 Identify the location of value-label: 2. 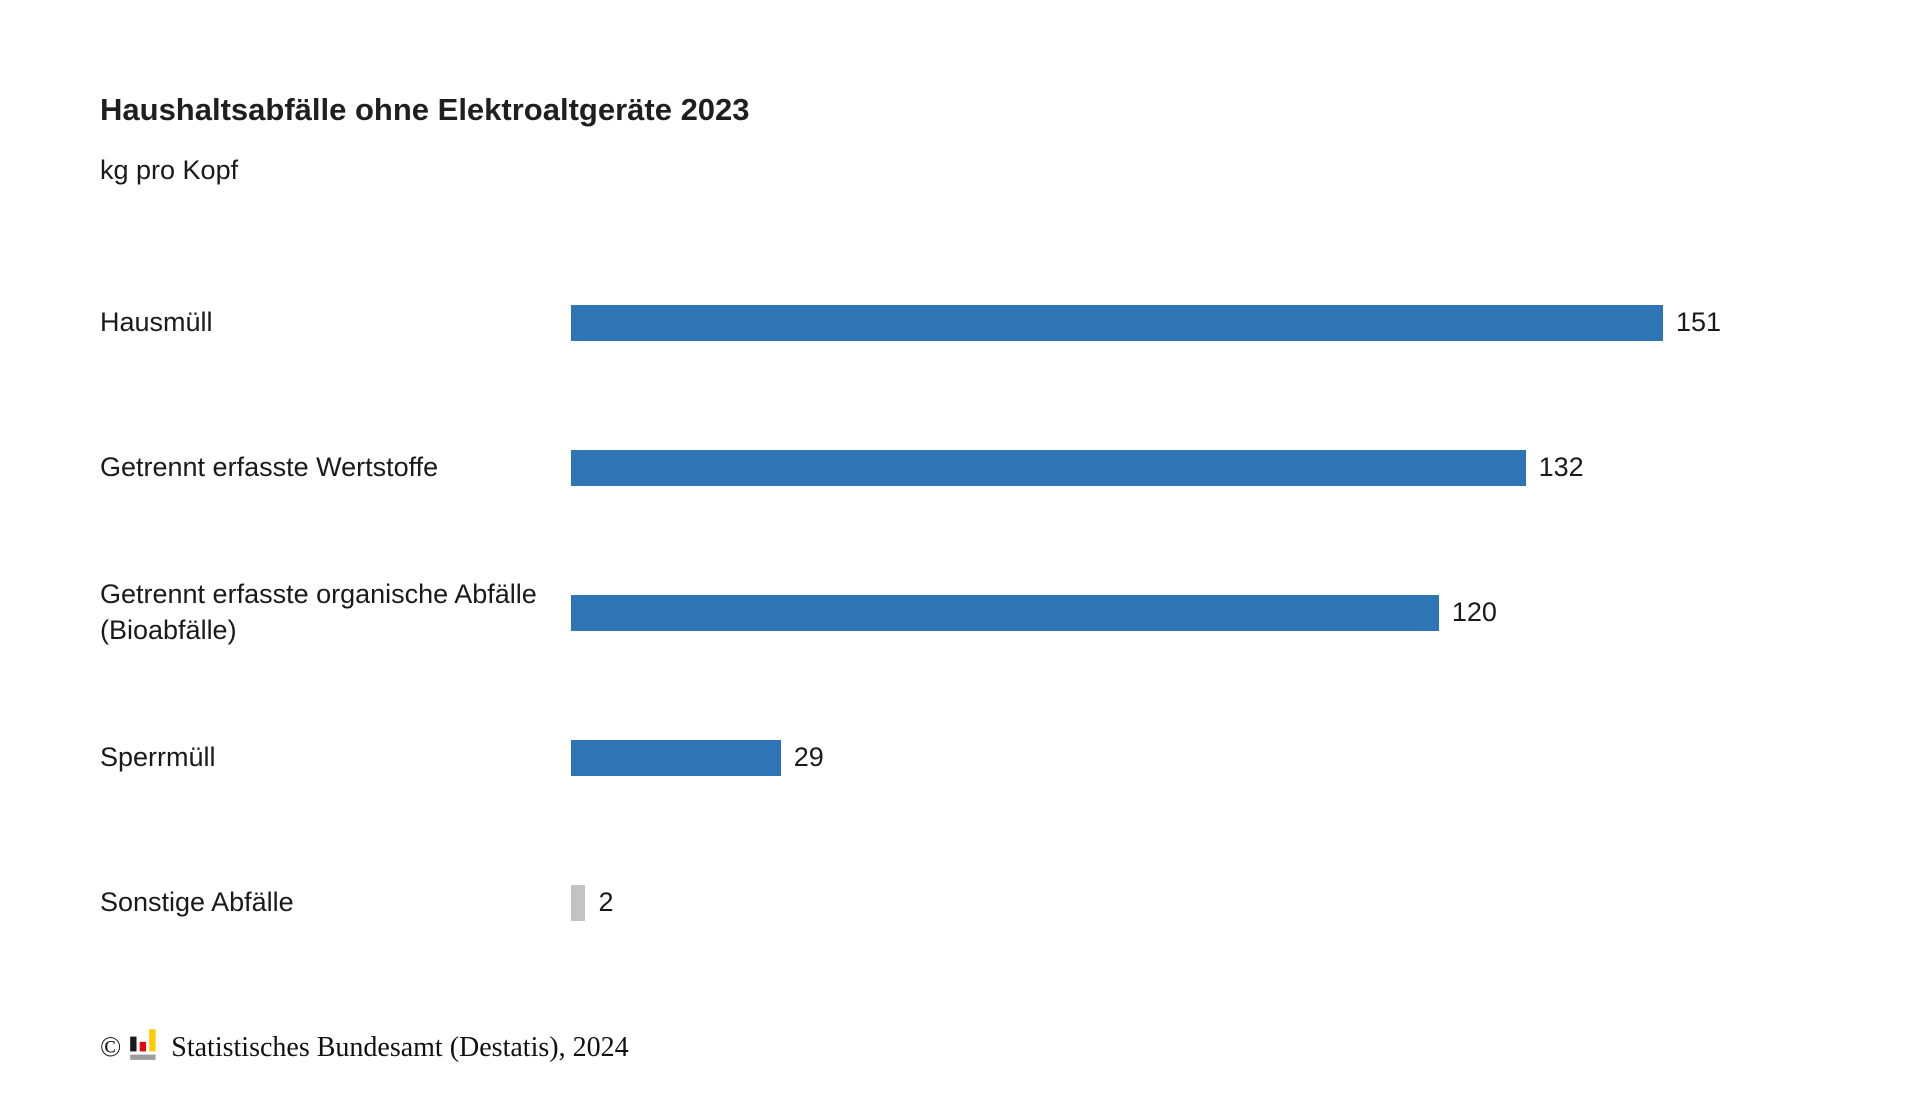
(606, 902).